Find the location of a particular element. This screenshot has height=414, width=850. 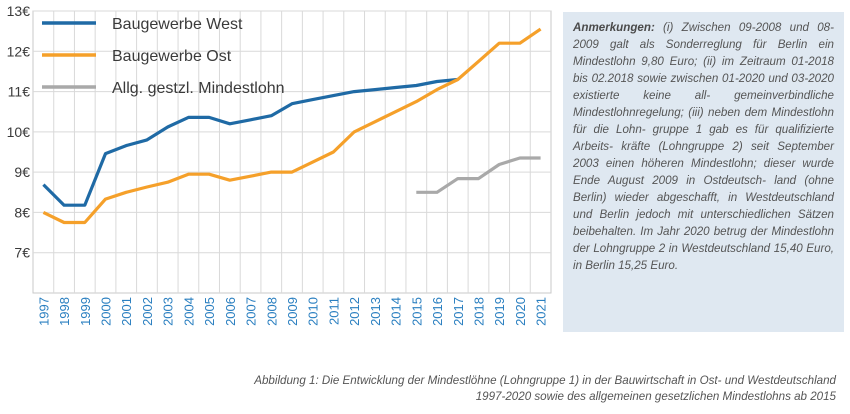

x-tick-label: 2013 is located at coordinates (375, 311).